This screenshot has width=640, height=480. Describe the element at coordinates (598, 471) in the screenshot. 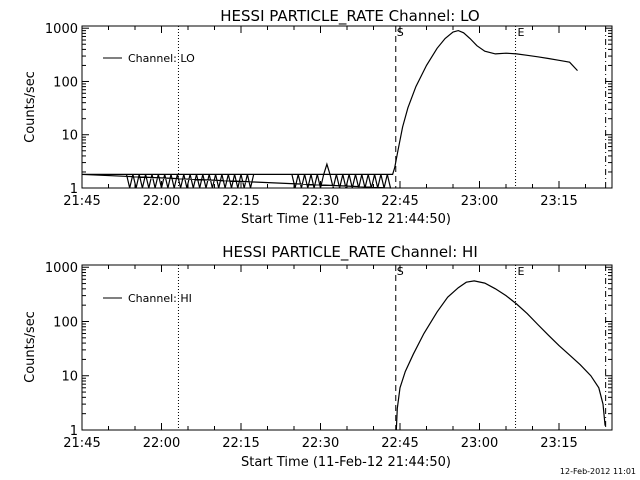

I see `plot-timestamp: 12-Feb-2012 11:01` at that location.